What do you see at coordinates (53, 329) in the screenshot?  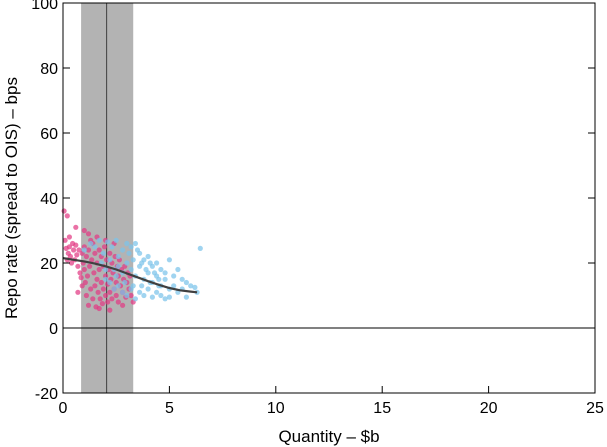 I see `y-tick-label-1: 0` at bounding box center [53, 329].